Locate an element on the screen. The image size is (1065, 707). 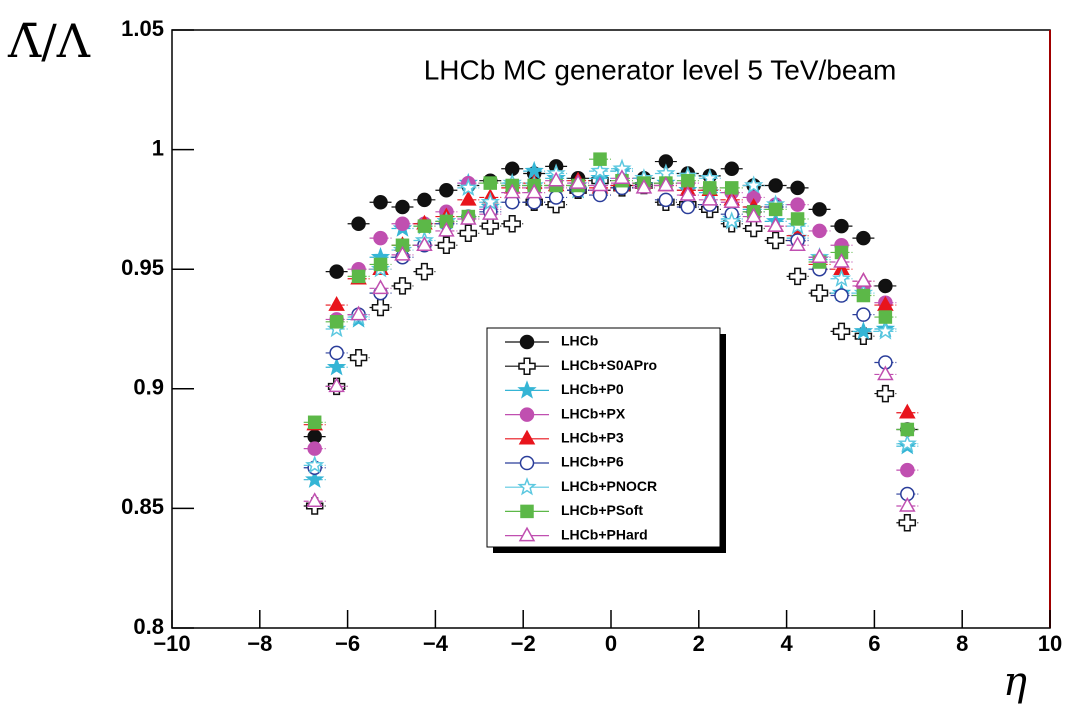
legend-label: LHCb+P6 is located at coordinates (592, 462).